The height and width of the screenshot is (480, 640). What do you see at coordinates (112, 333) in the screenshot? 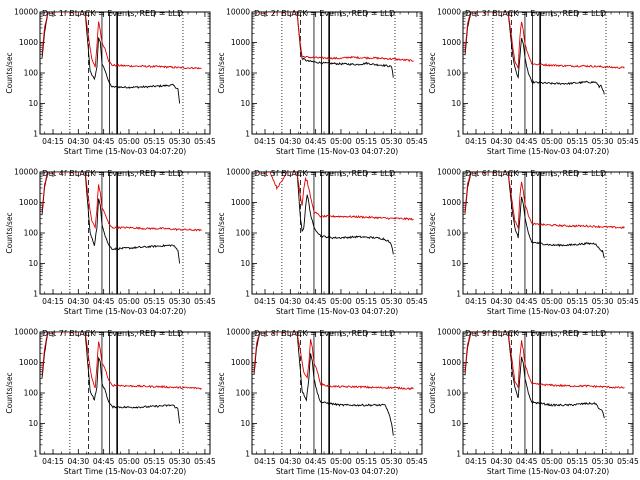
I see `panel-title: Det 7f BLACK = Events, RED = LLD` at bounding box center [112, 333].